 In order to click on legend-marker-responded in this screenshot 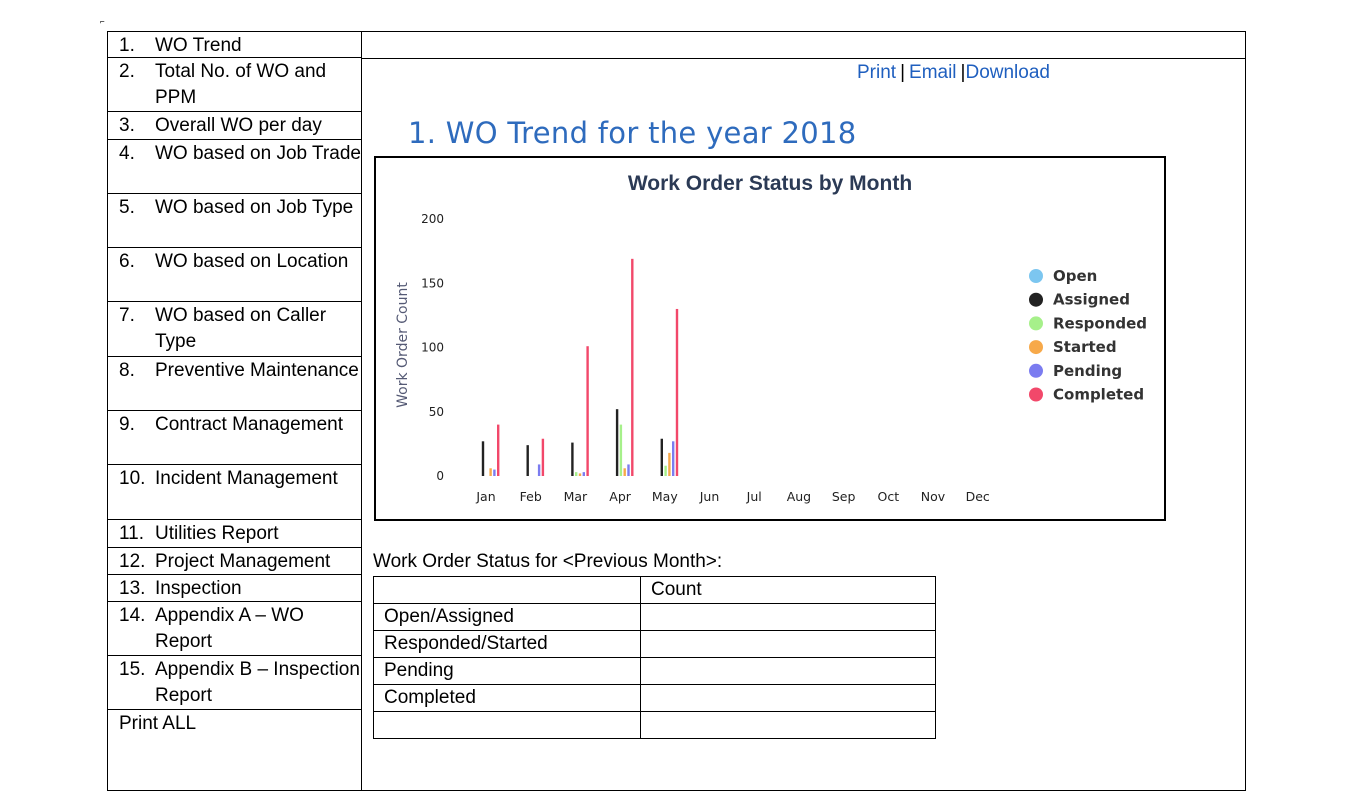, I will do `click(1036, 323)`.